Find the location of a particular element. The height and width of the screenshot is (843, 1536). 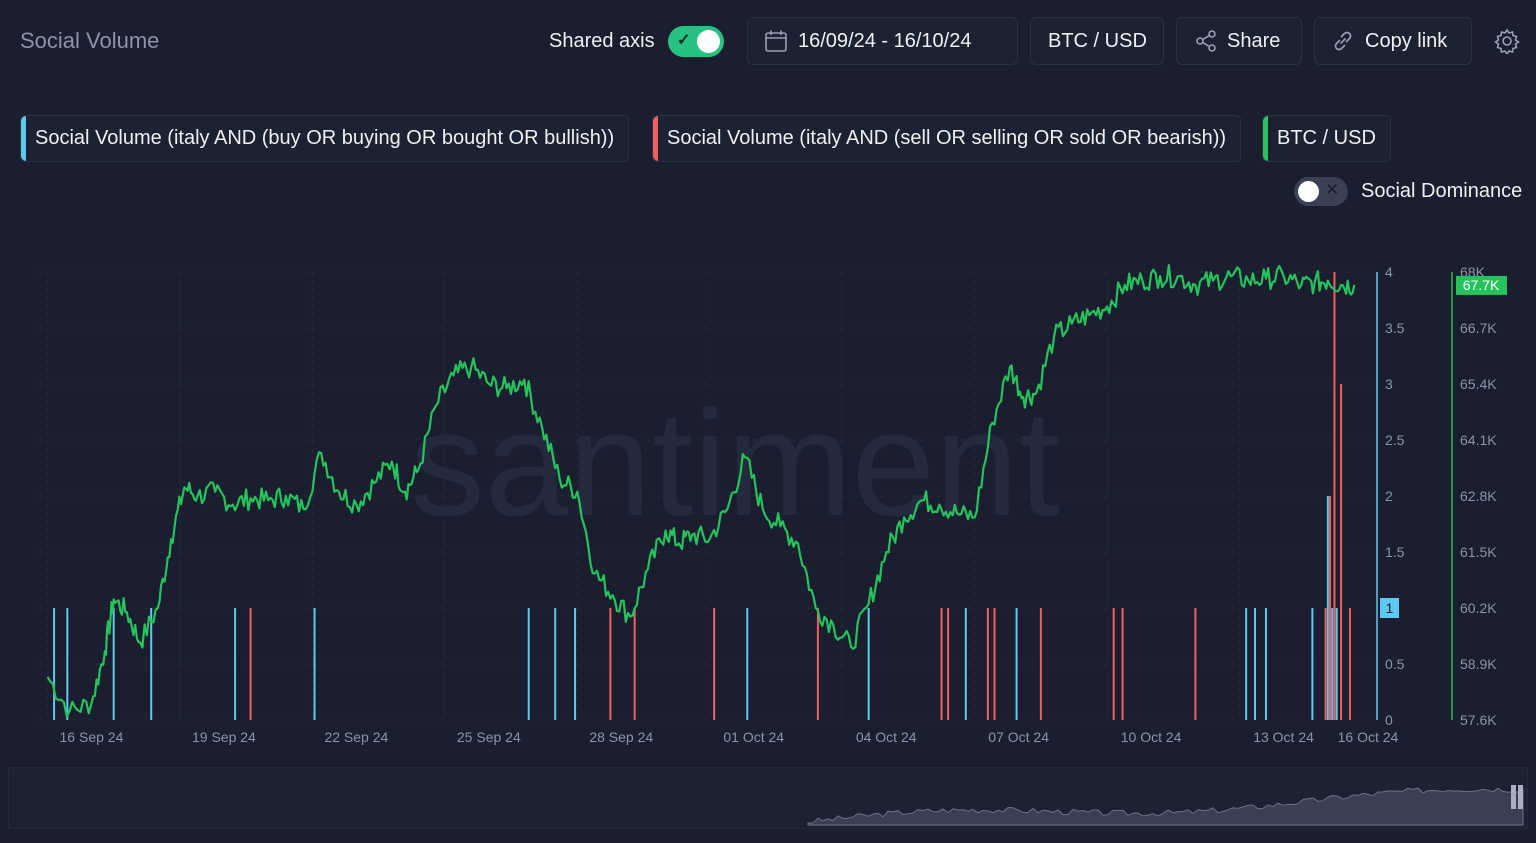

link-icon is located at coordinates (1343, 41).